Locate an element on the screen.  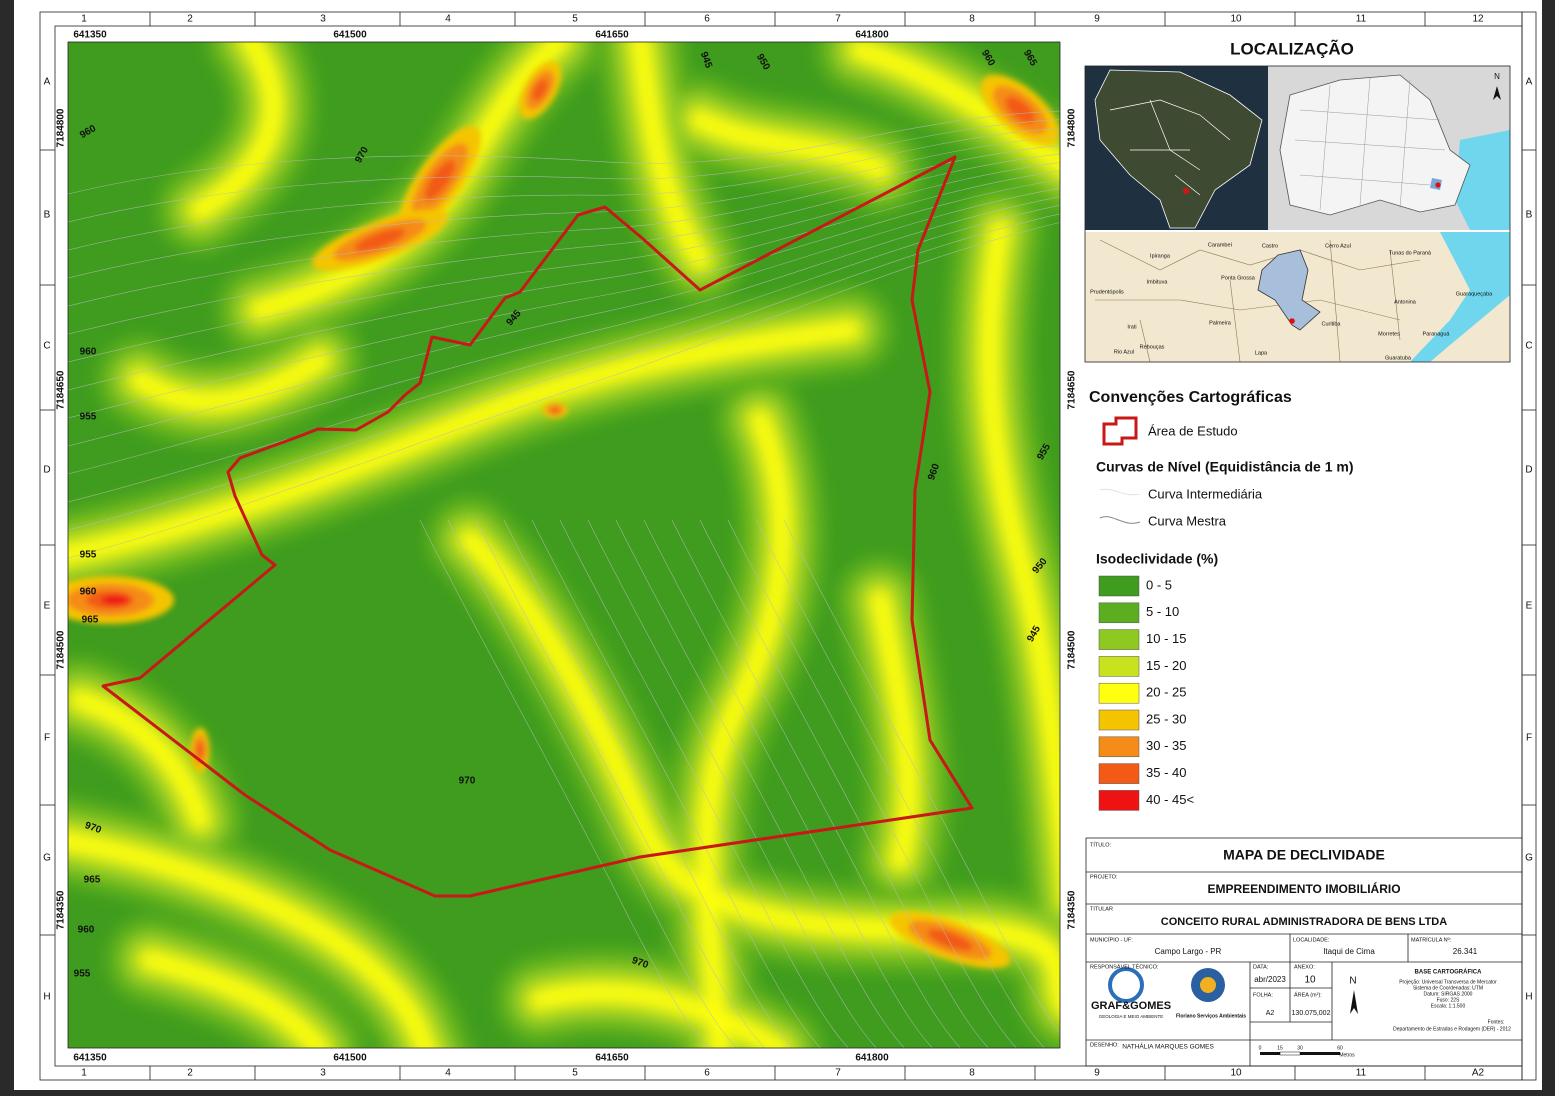
drawer: NATHÁLIA MARQUES GOMES is located at coordinates (1168, 1046).